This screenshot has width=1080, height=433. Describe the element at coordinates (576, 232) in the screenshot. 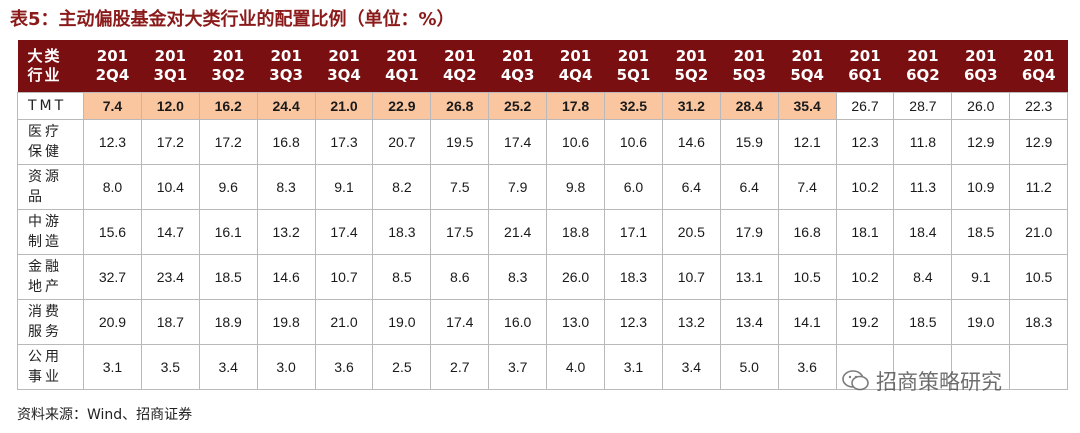

I see `value-cell: 18.8` at that location.